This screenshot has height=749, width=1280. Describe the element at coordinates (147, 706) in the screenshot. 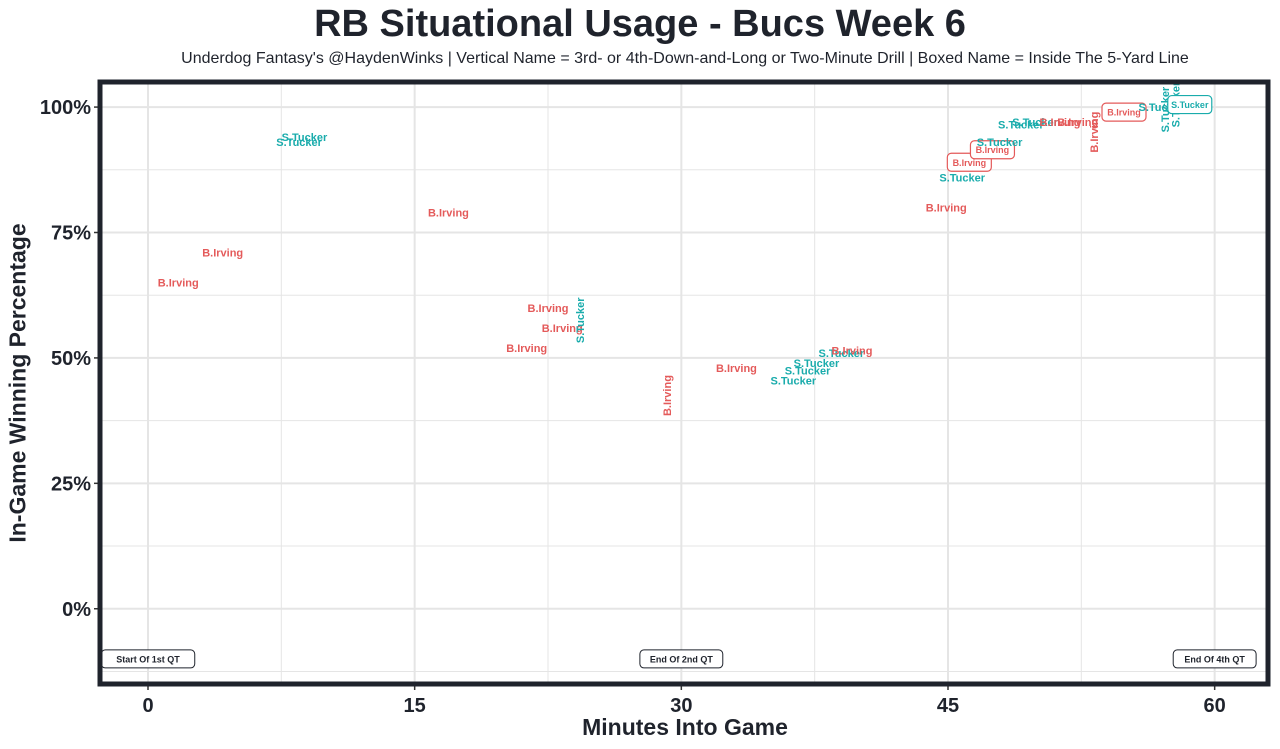

I see `x-tick-label: 0` at that location.